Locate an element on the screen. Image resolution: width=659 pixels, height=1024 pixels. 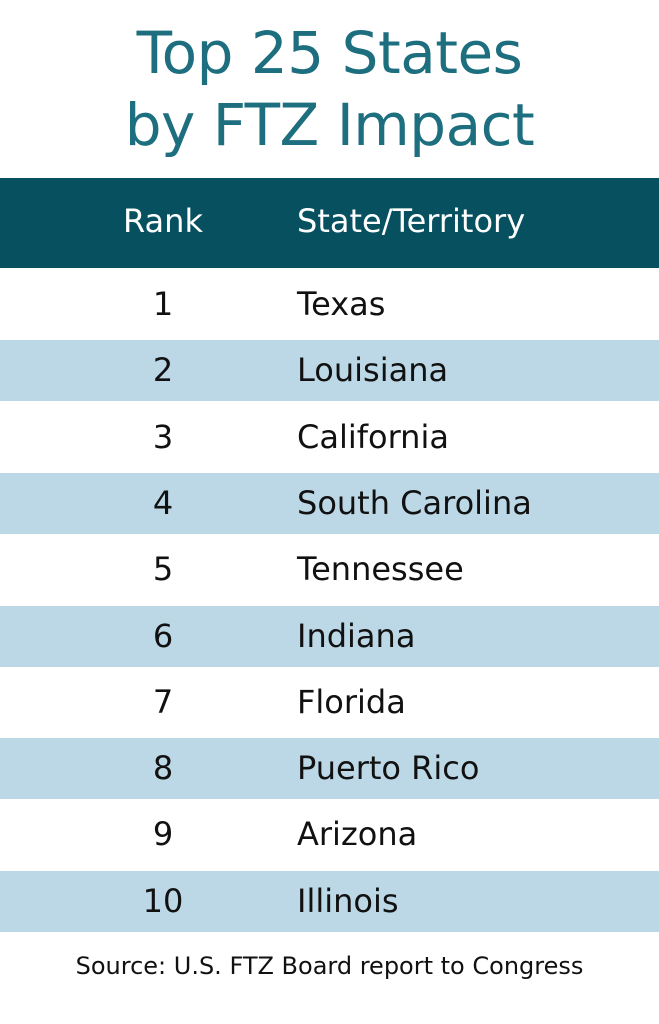
state-cell: Puerto Rico is located at coordinates (388, 768).